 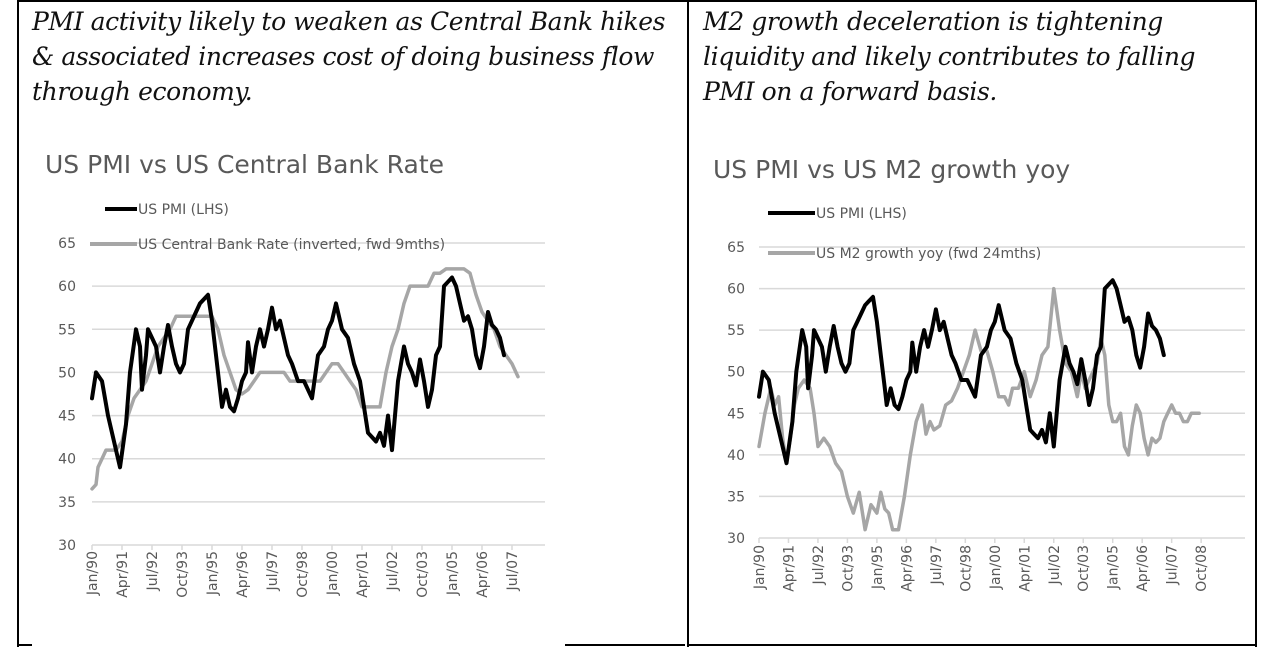 What do you see at coordinates (1256, 323) in the screenshot?
I see `frame-right-border` at bounding box center [1256, 323].